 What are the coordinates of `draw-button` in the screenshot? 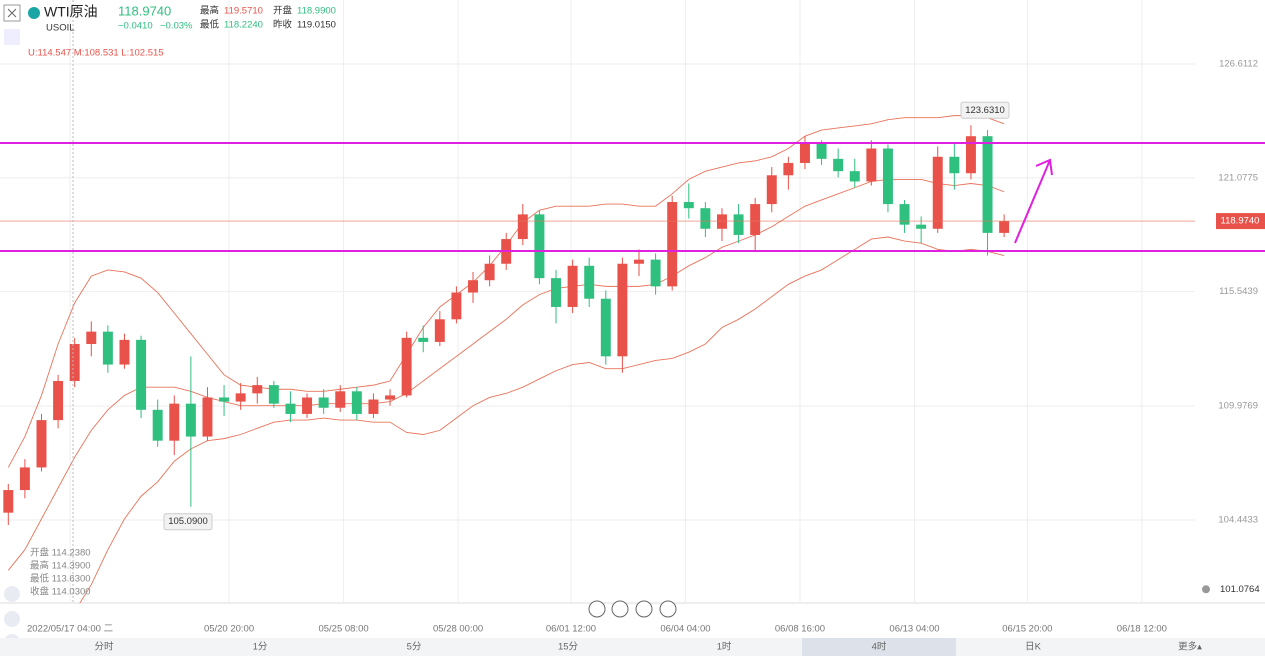 It's located at (12, 619).